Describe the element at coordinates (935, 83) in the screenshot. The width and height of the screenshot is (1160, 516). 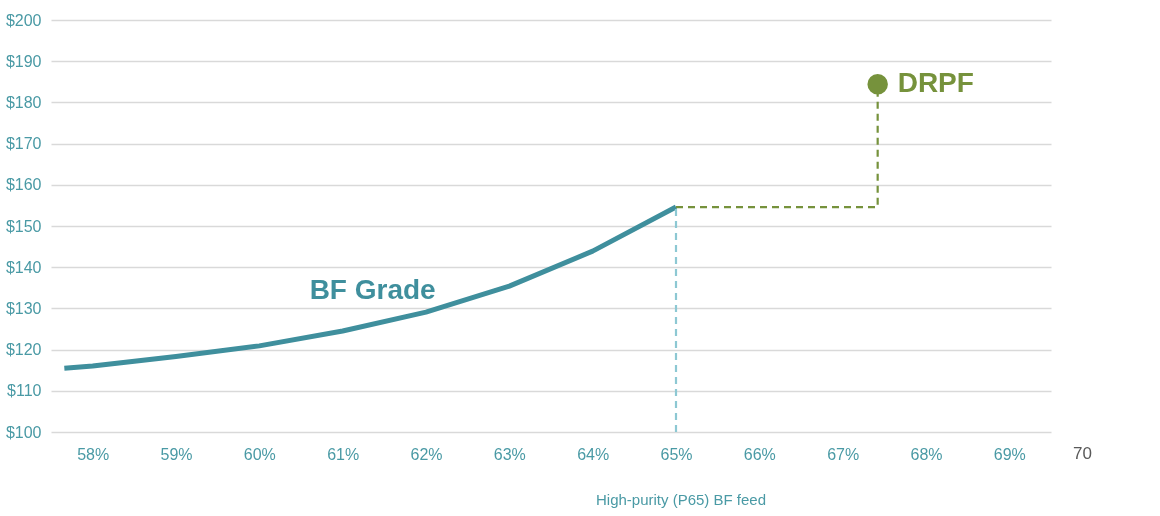
I see `series-label: DRPF` at that location.